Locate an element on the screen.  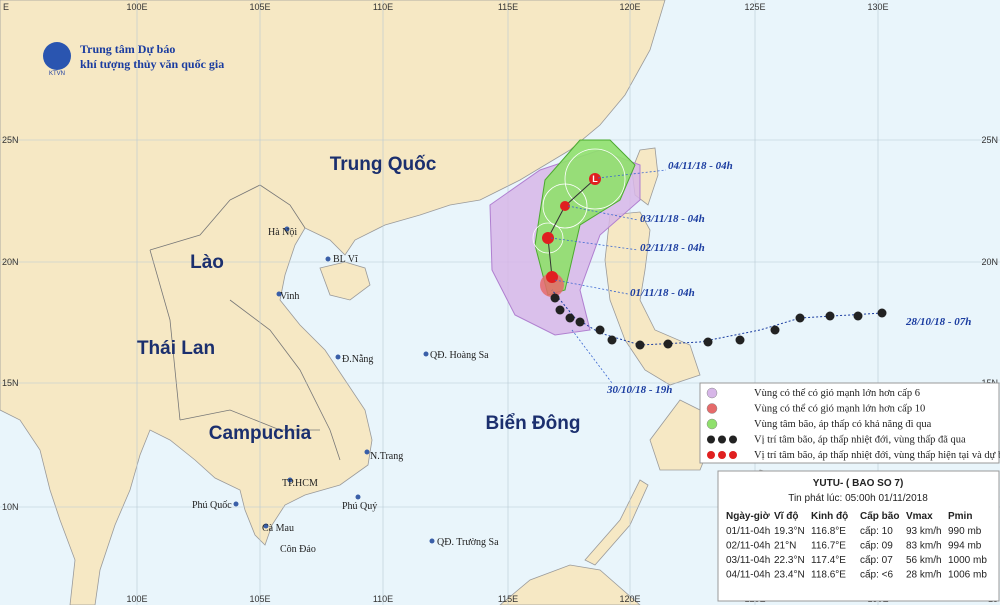
table-cell: 990 mb is located at coordinates (965, 531).